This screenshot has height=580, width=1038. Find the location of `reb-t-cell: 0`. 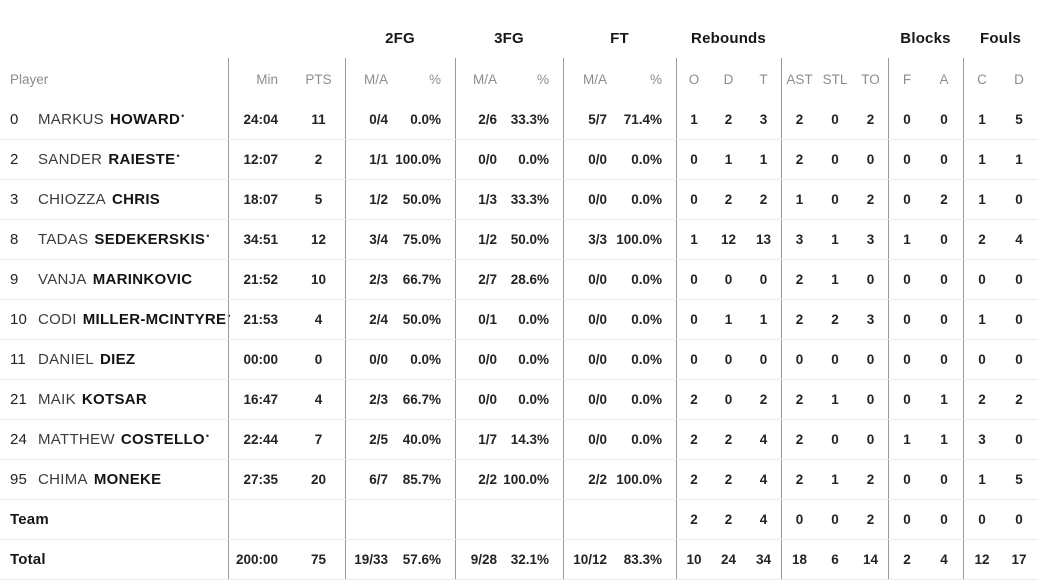

reb-t-cell: 0 is located at coordinates (763, 279).